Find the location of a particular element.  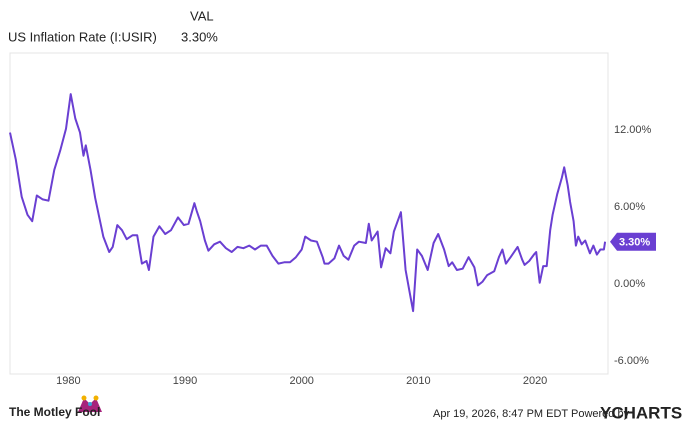

latest-badge-label: 3.30% is located at coordinates (634, 243).